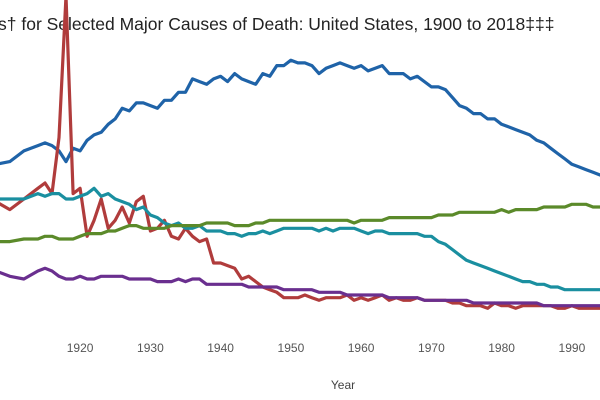 This screenshot has width=600, height=400. I want to click on x-axis-label: Year, so click(343, 385).